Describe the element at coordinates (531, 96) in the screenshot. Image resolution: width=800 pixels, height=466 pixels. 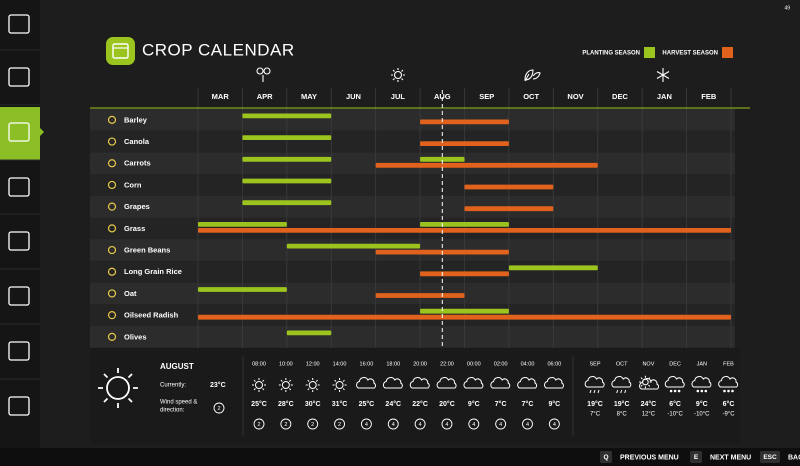
I see `month-label: OCT` at that location.